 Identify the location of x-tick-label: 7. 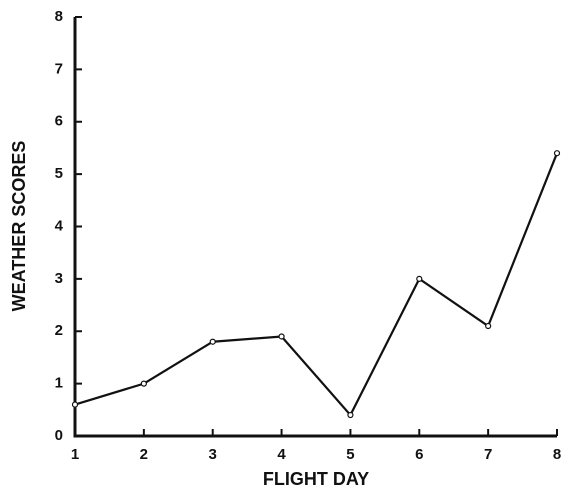
(488, 454).